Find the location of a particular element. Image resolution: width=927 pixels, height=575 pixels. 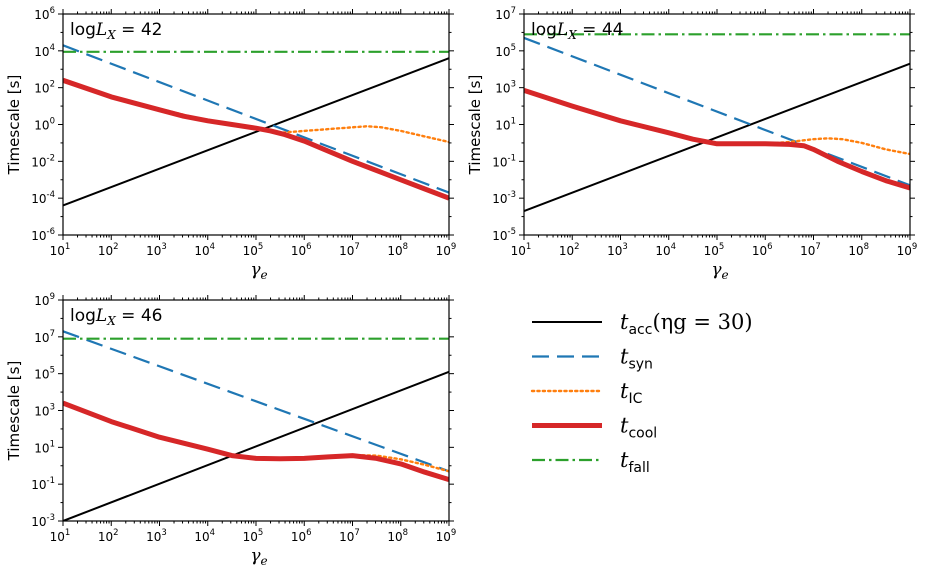

legend-label-t-syn: tsyn is located at coordinates (636, 359).